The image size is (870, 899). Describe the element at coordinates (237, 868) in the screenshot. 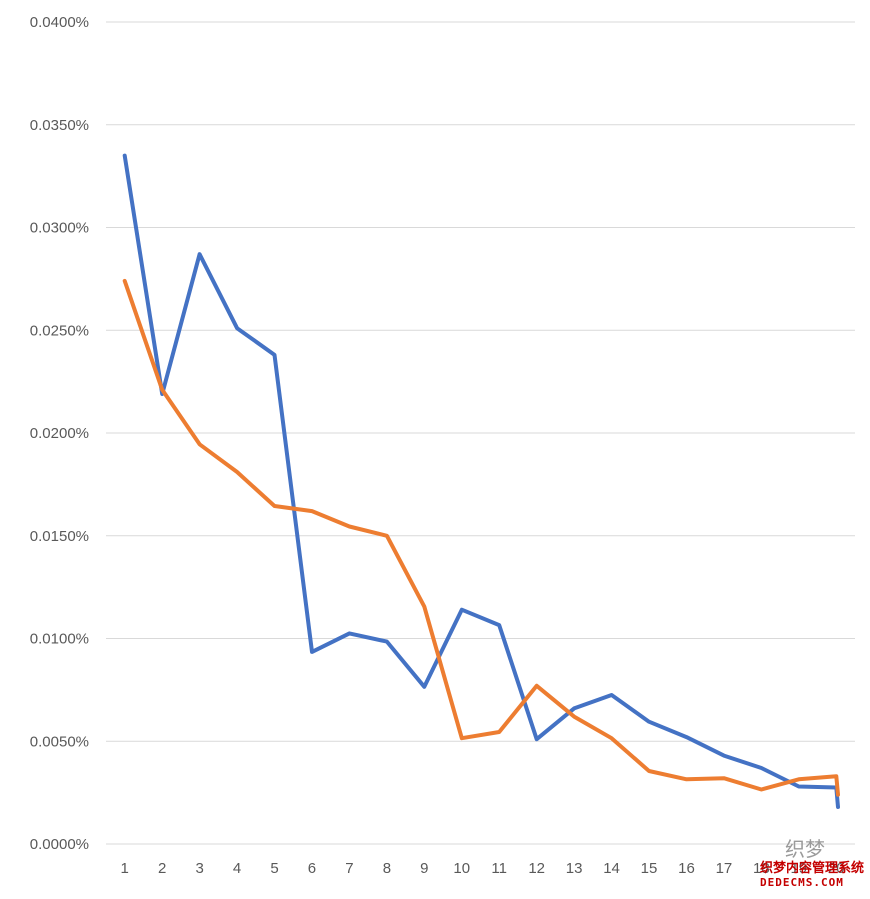

I see `x-tick-label: 4` at that location.